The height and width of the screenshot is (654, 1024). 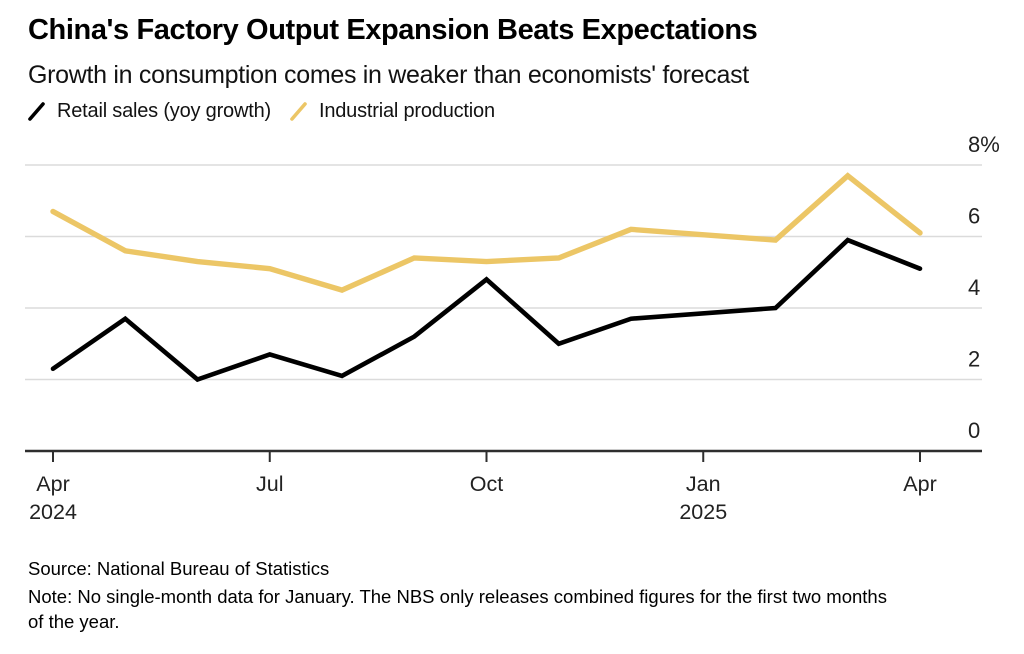 What do you see at coordinates (974, 287) in the screenshot?
I see `y-tick-label: 4` at bounding box center [974, 287].